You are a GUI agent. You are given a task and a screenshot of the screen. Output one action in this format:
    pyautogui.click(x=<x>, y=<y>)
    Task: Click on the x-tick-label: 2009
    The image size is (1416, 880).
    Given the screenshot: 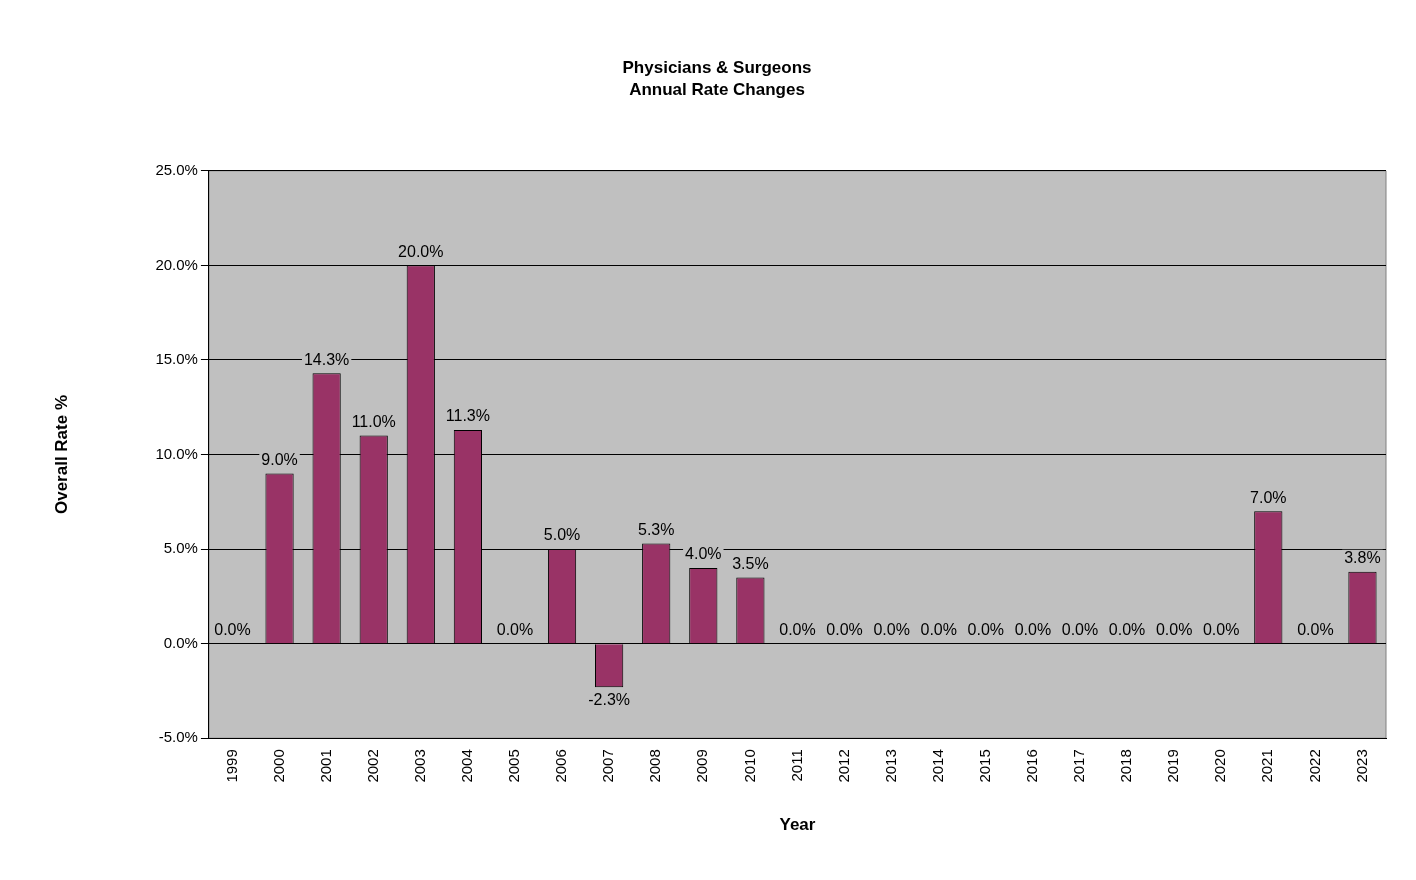 What is the action you would take?
    pyautogui.click(x=702, y=766)
    